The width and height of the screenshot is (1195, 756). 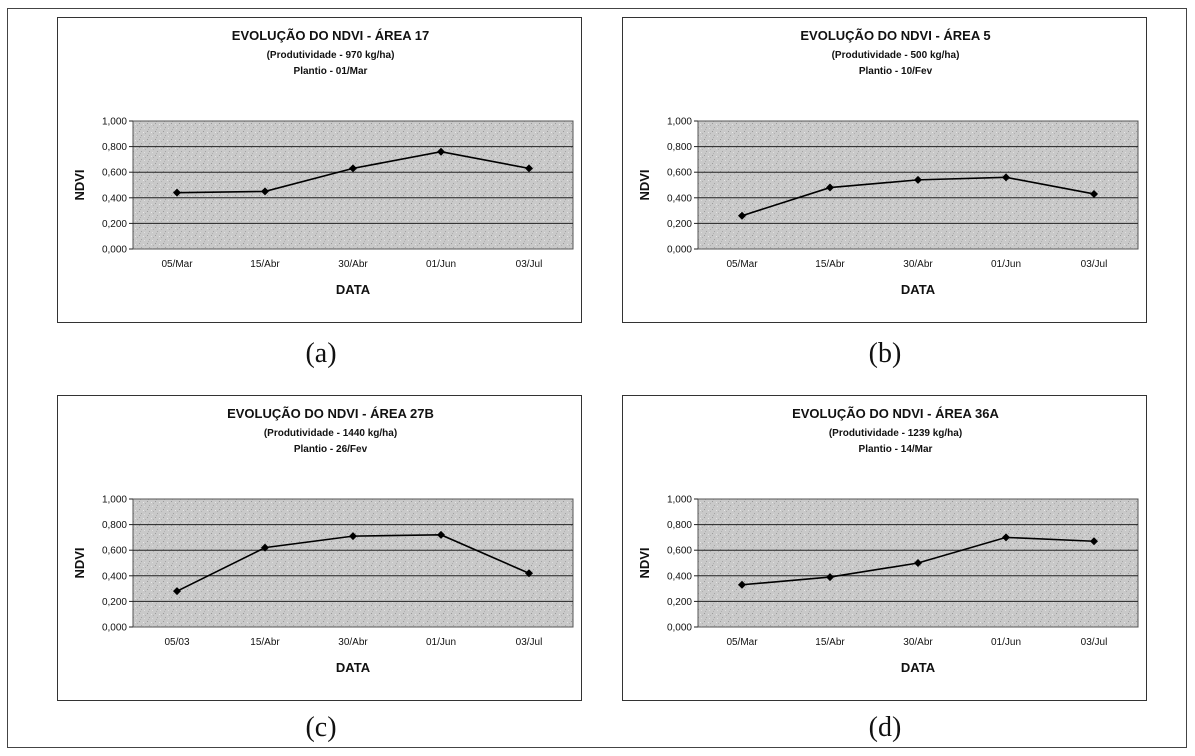 What do you see at coordinates (885, 727) in the screenshot?
I see `caption-d: (d)` at bounding box center [885, 727].